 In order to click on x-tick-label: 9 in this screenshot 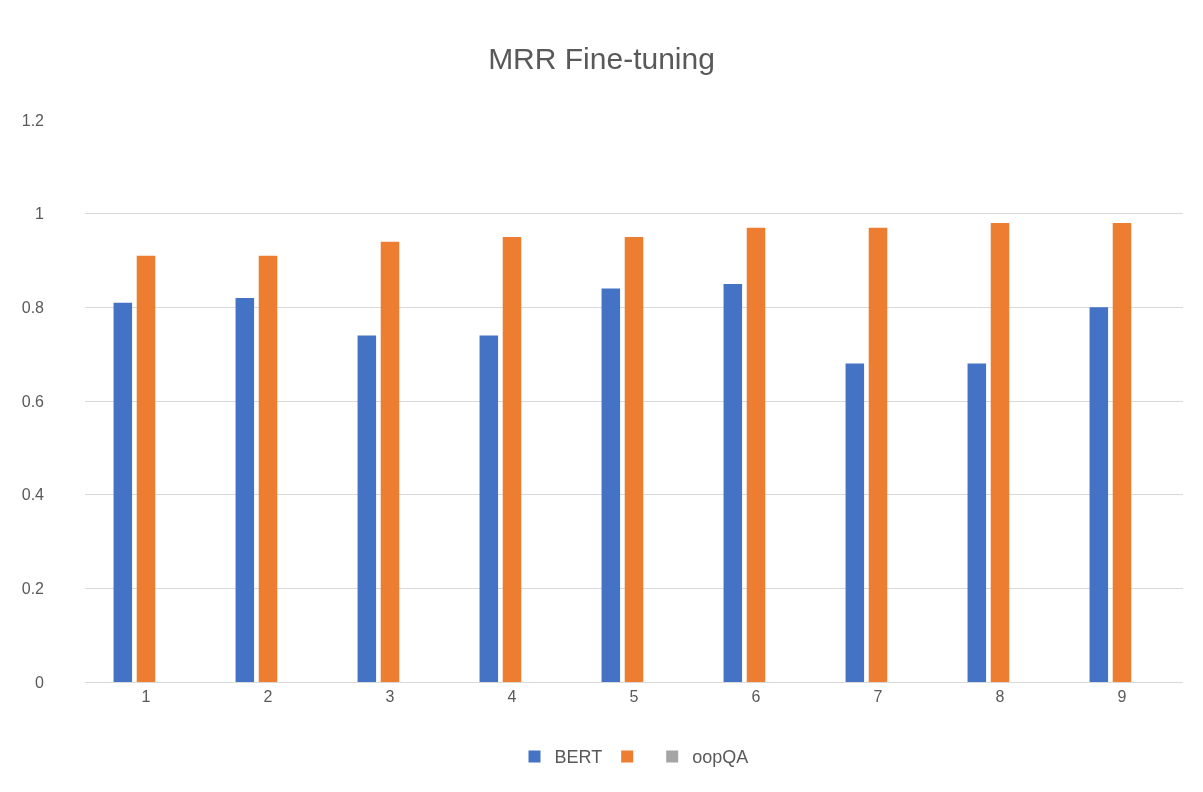, I will do `click(1122, 697)`.